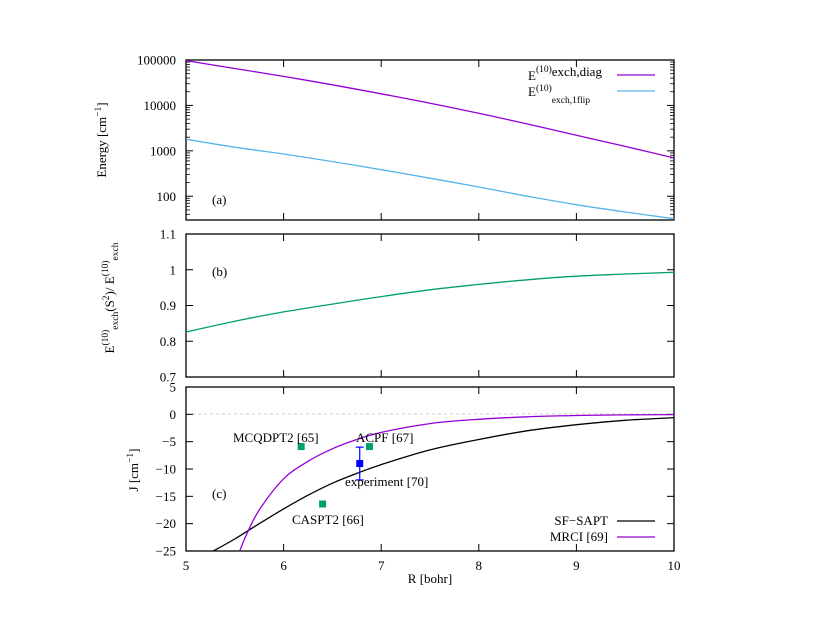  I want to click on annotation-mcqdpt2: MCQDPT2 [65], so click(276, 437).